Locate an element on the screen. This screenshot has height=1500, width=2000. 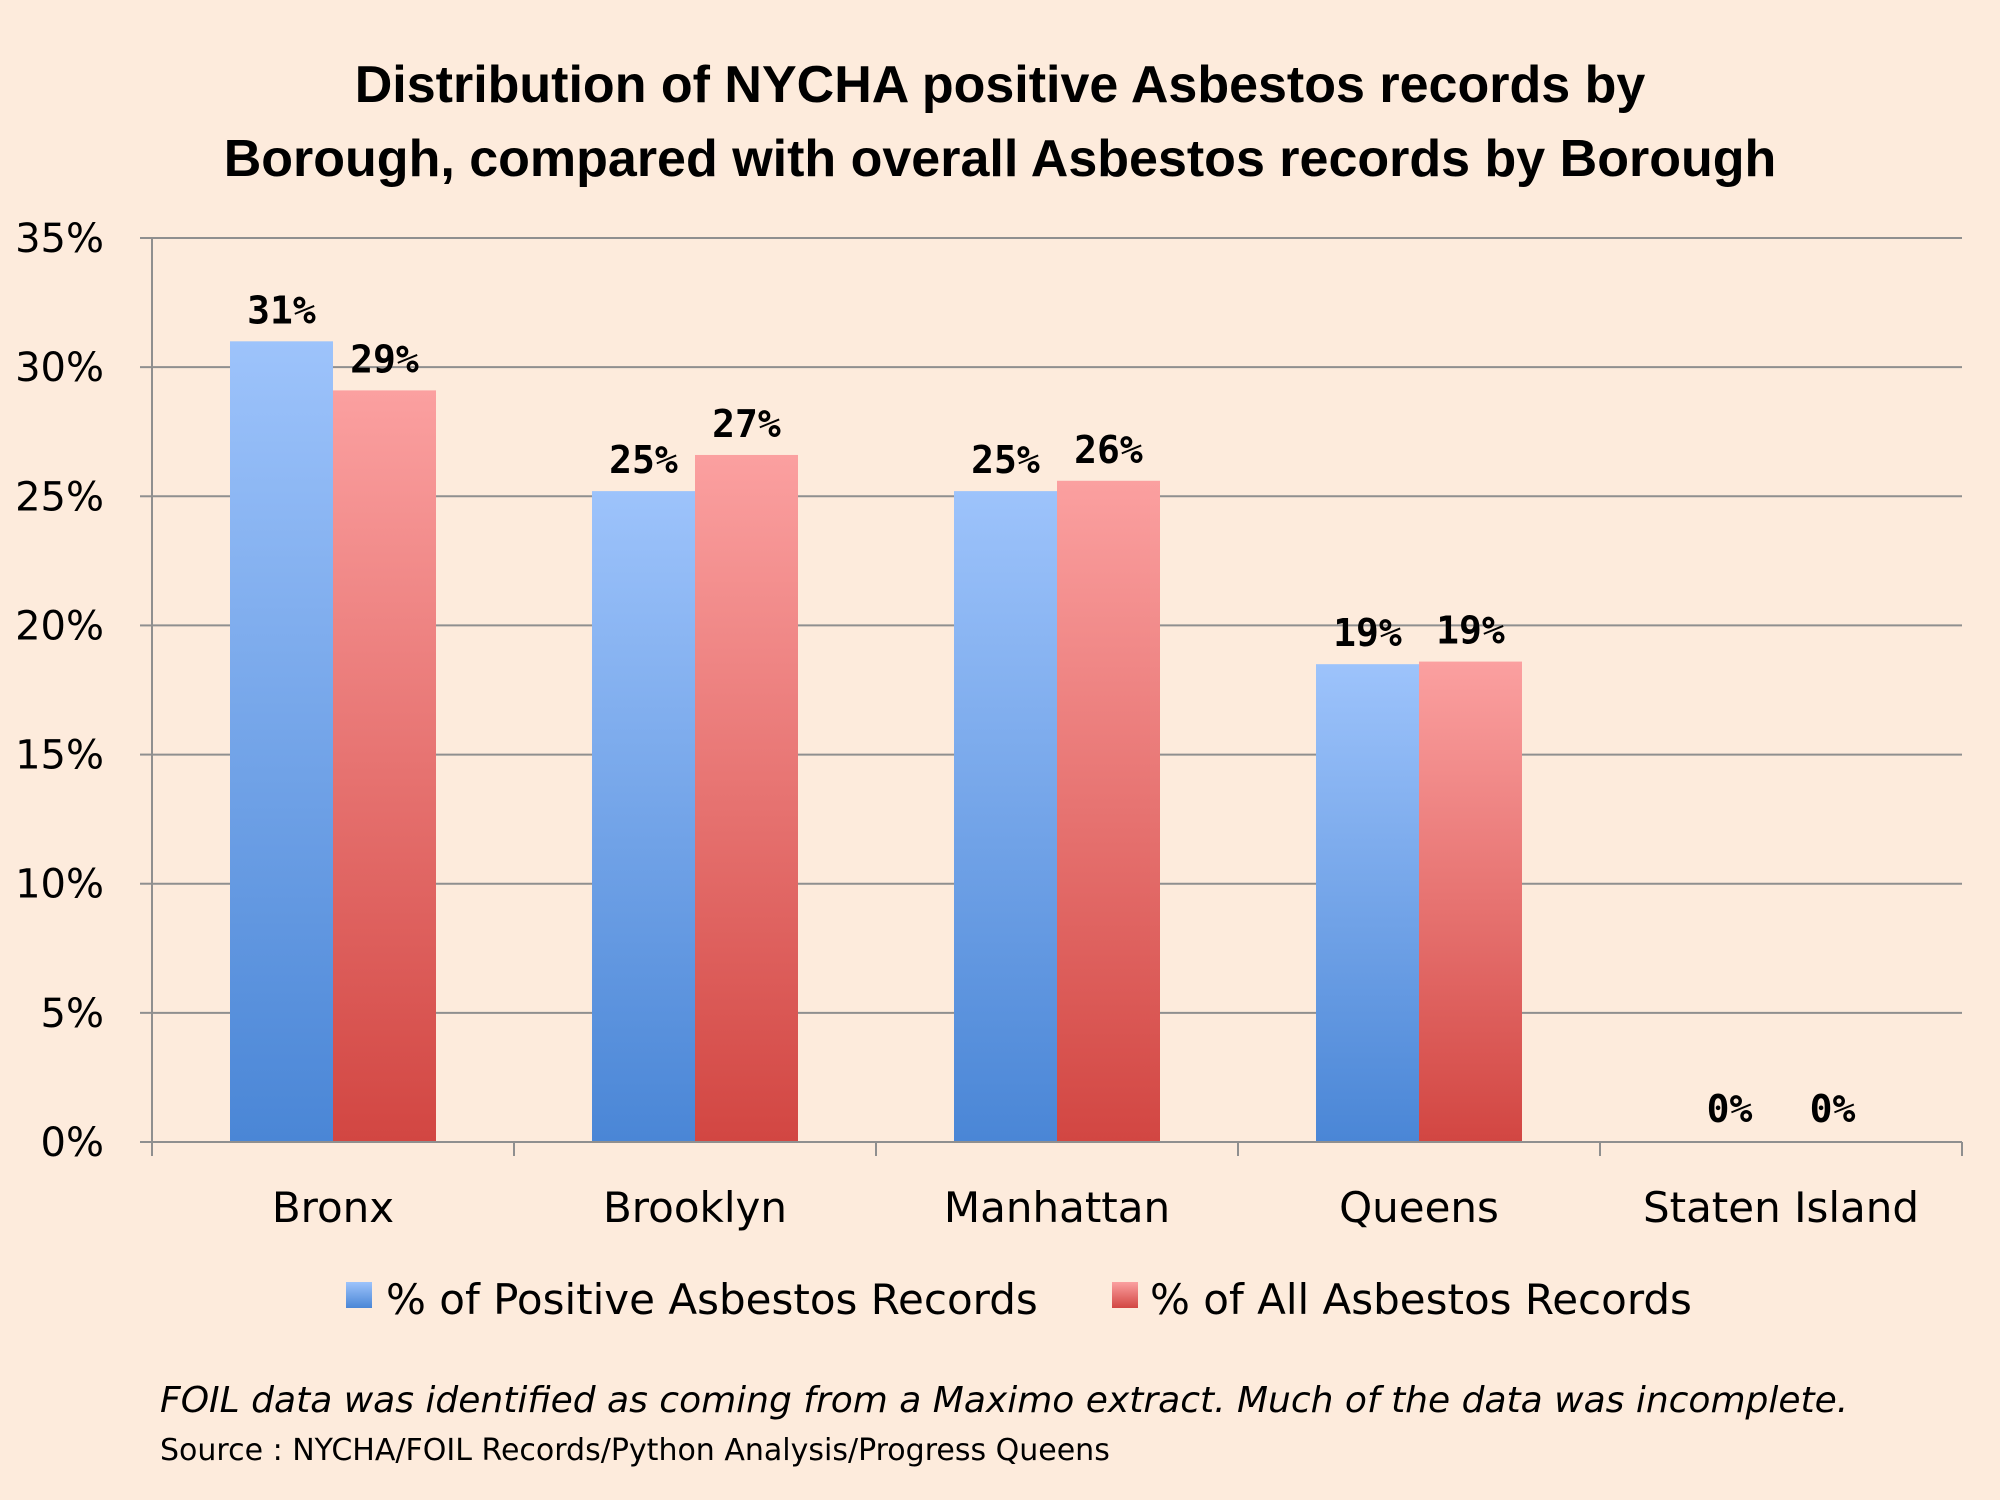
y-tick-label: 5% is located at coordinates (72, 1014).